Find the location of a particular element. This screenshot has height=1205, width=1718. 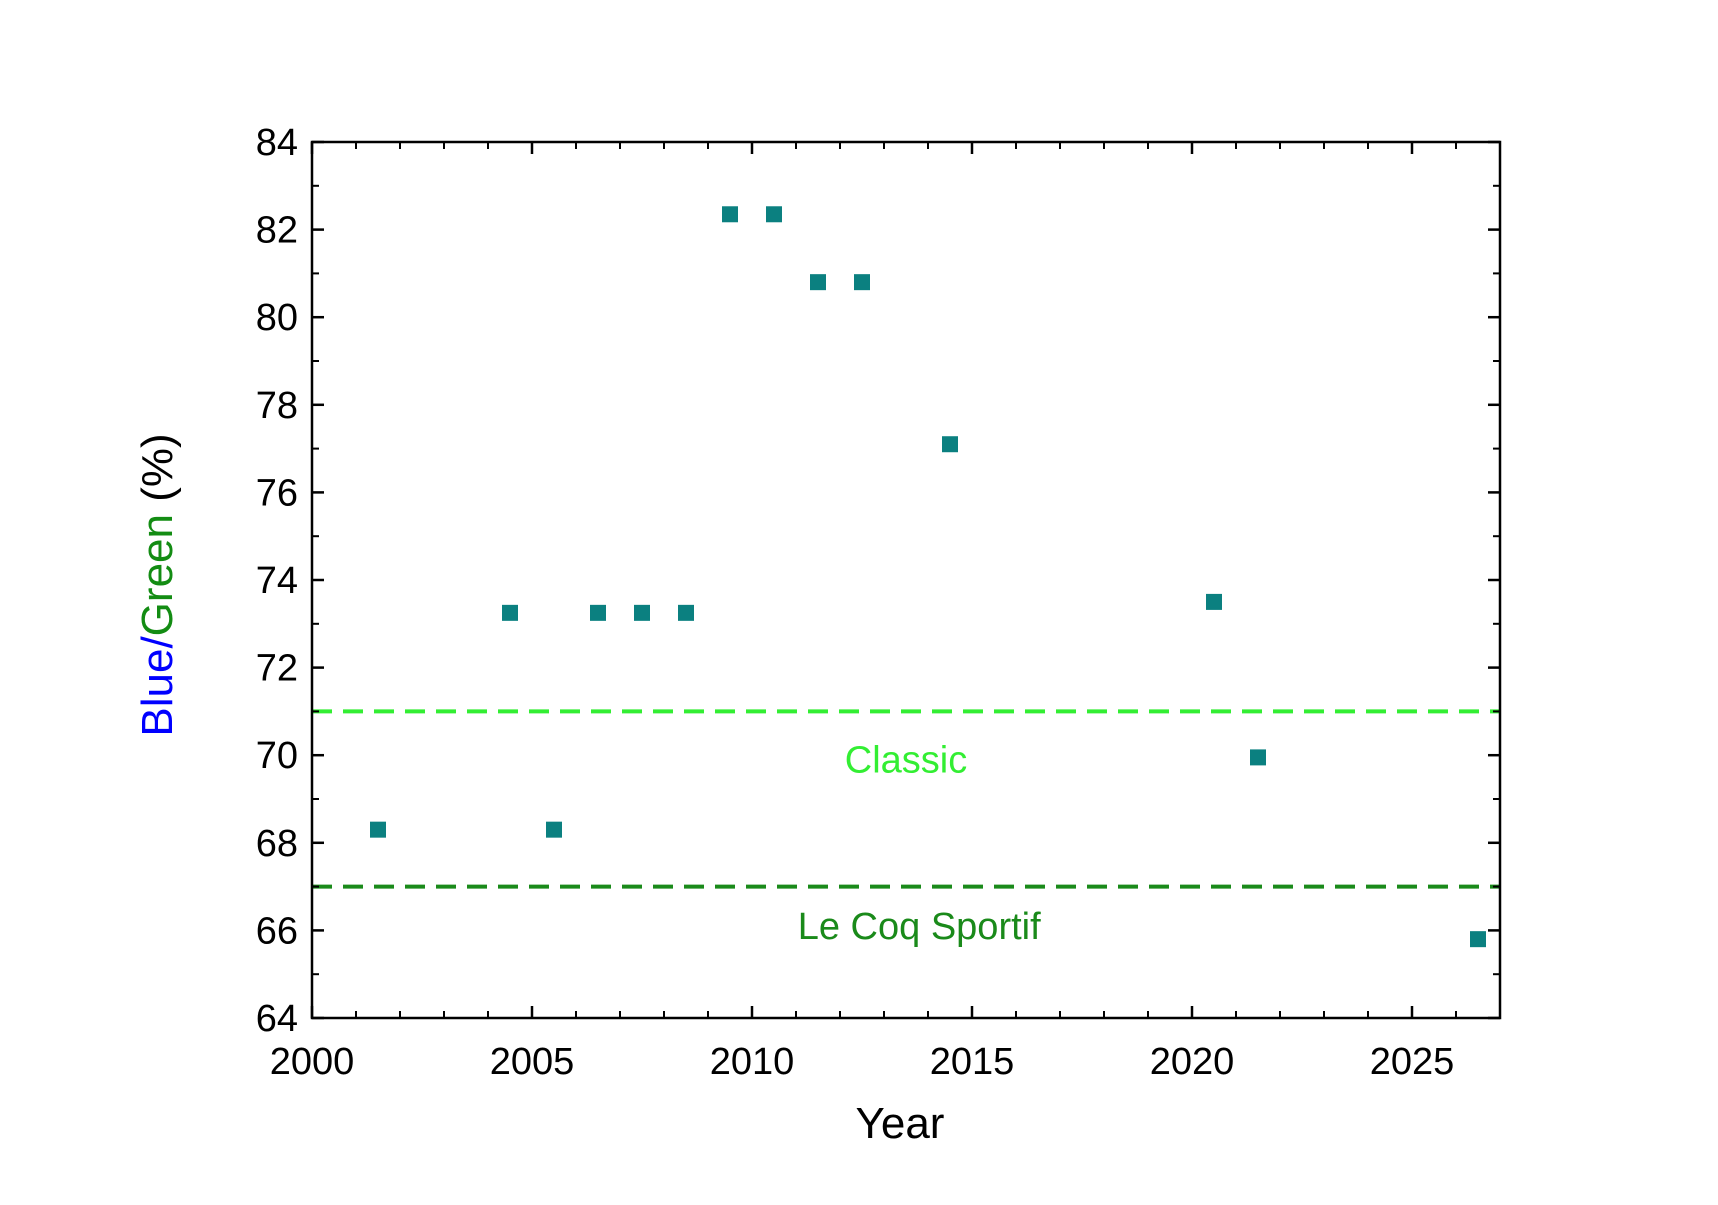

y-tick-label: 80 is located at coordinates (277, 318).